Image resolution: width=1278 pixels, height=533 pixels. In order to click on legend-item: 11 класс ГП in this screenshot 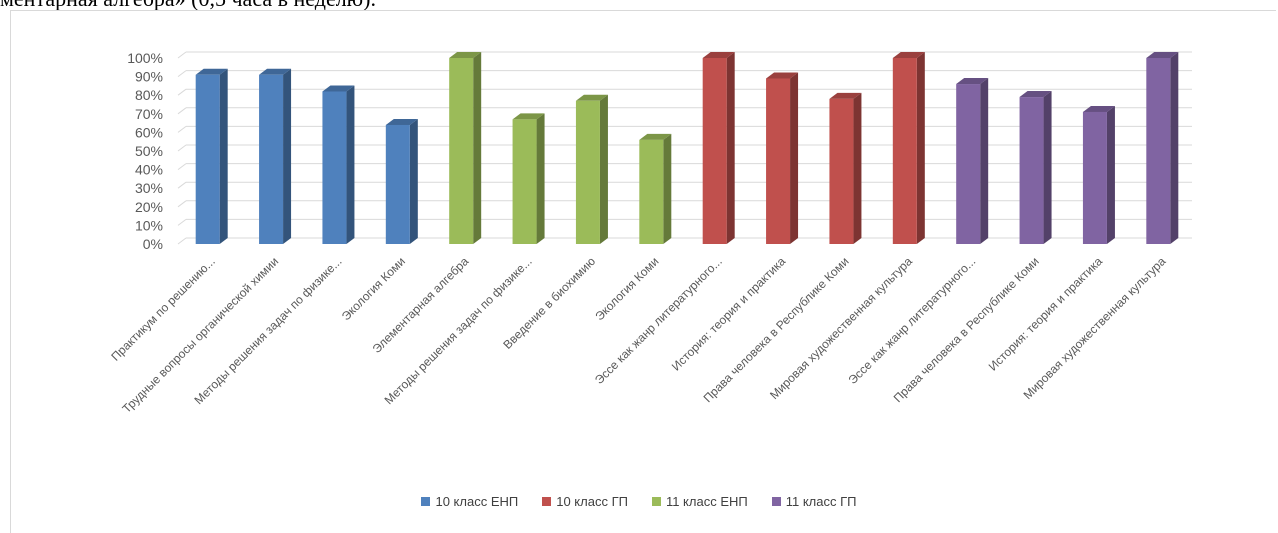, I will do `click(814, 501)`.